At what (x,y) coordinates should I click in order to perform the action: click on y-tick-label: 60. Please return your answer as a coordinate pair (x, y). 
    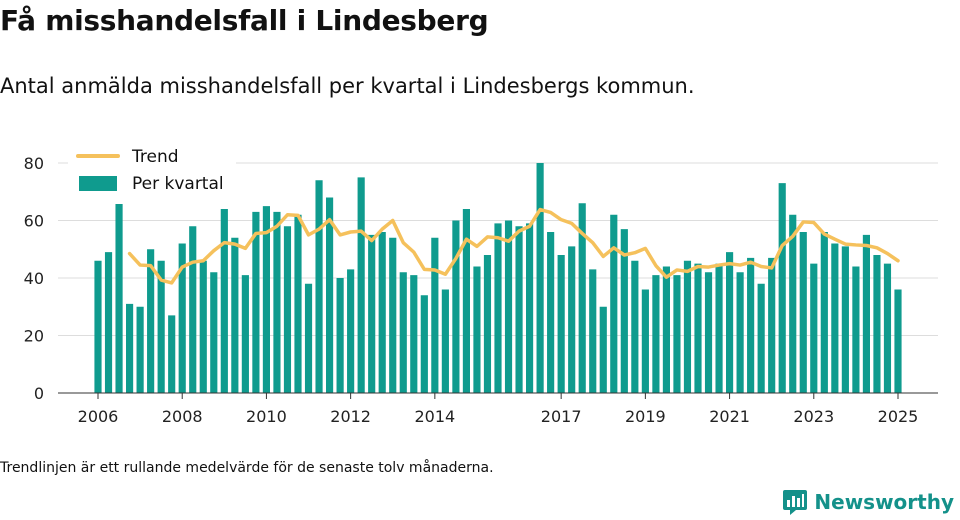
    Looking at the image, I should click on (34, 221).